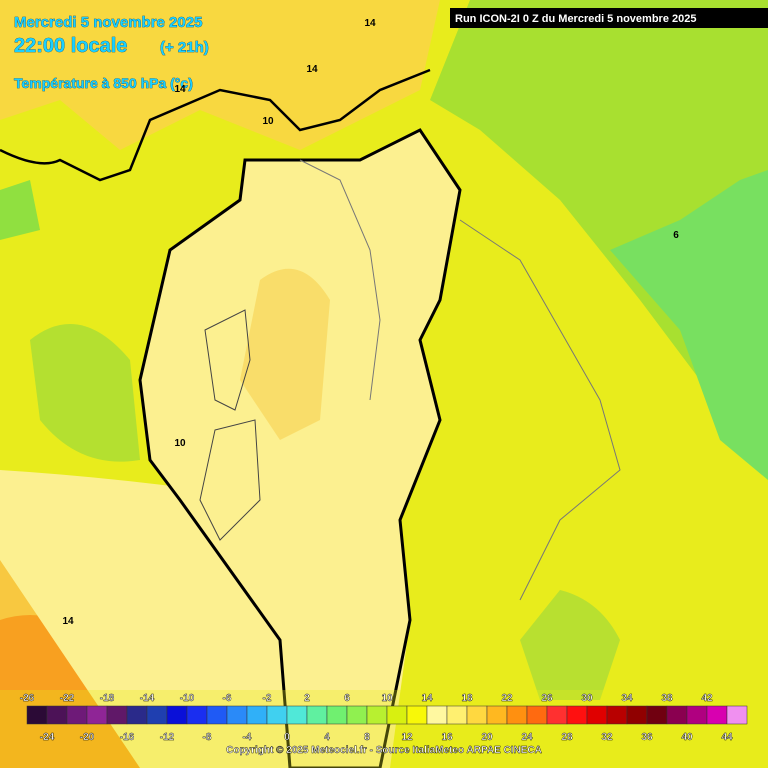 The width and height of the screenshot is (768, 773). I want to click on legend-label: 24, so click(527, 737).